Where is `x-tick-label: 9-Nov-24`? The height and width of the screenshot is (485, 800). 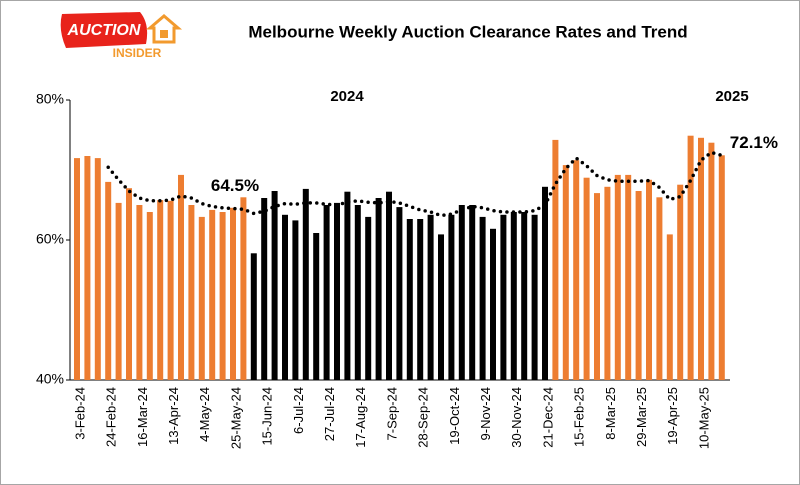 x-tick-label: 9-Nov-24 is located at coordinates (485, 413).